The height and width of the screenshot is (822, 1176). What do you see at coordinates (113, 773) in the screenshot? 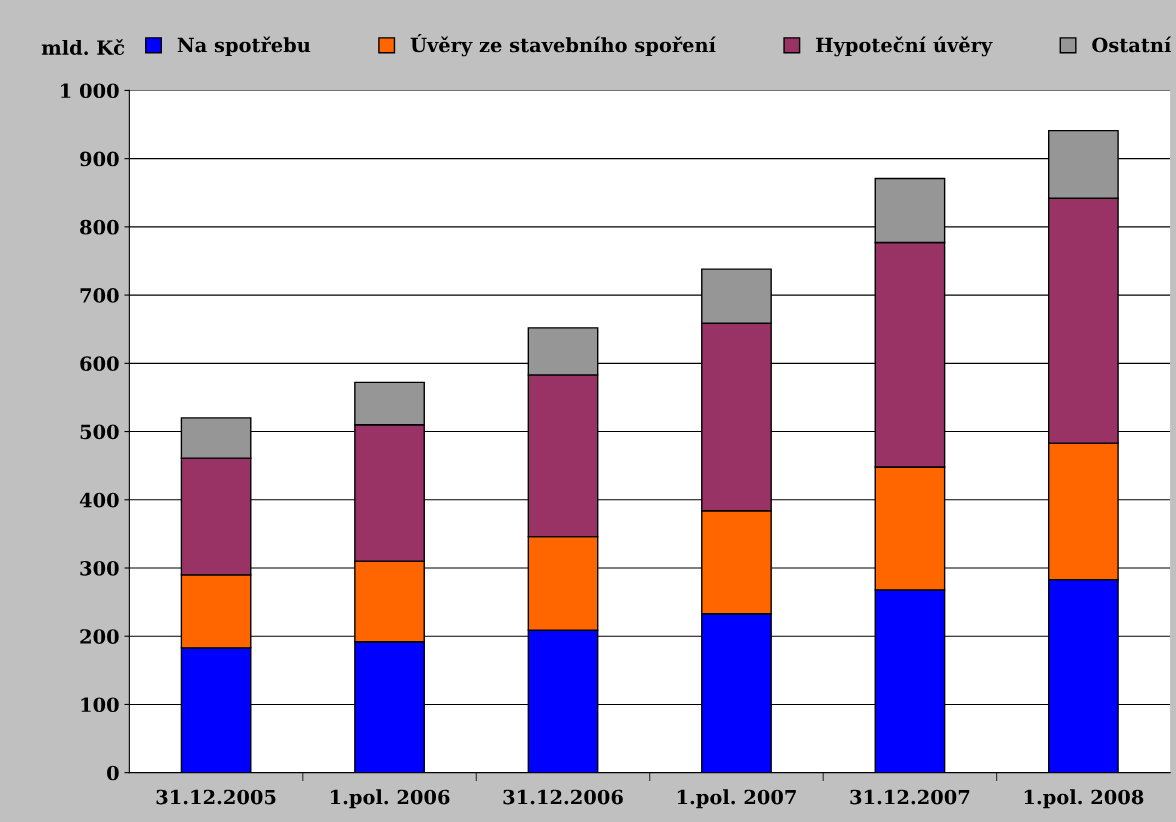
I see `y-tick-label: 0` at bounding box center [113, 773].